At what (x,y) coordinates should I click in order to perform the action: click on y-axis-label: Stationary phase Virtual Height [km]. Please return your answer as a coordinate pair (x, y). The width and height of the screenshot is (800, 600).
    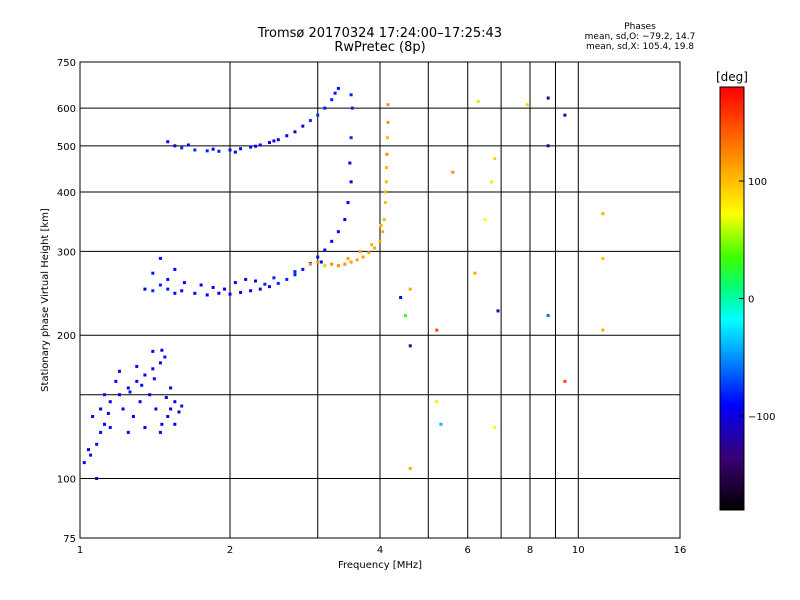
    Looking at the image, I should click on (45, 300).